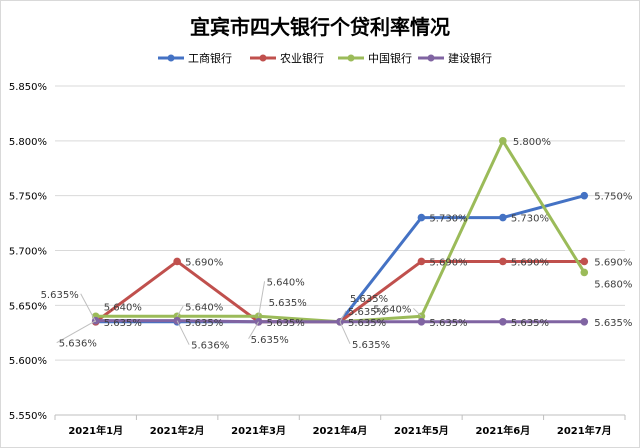 This screenshot has height=448, width=640. I want to click on y-tick-label: 5.550%, so click(28, 416).